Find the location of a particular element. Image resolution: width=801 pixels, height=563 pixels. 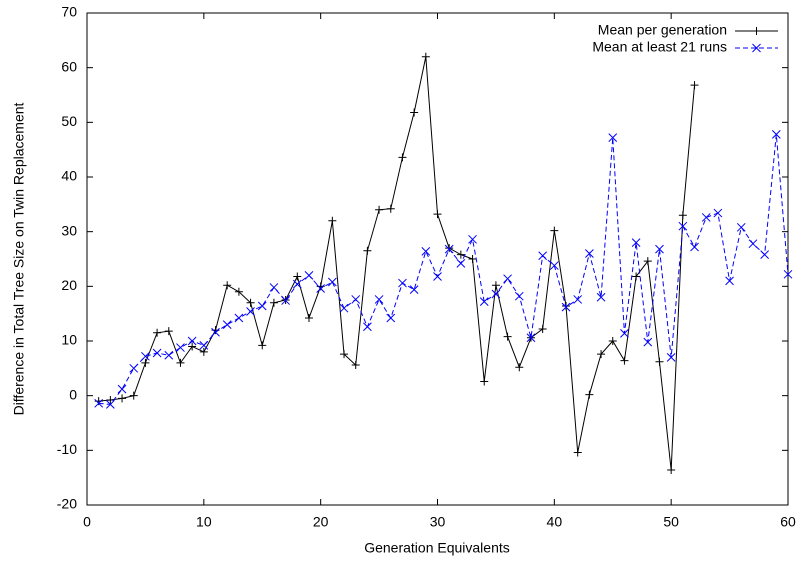

x-tick-label: 0 is located at coordinates (87, 522).